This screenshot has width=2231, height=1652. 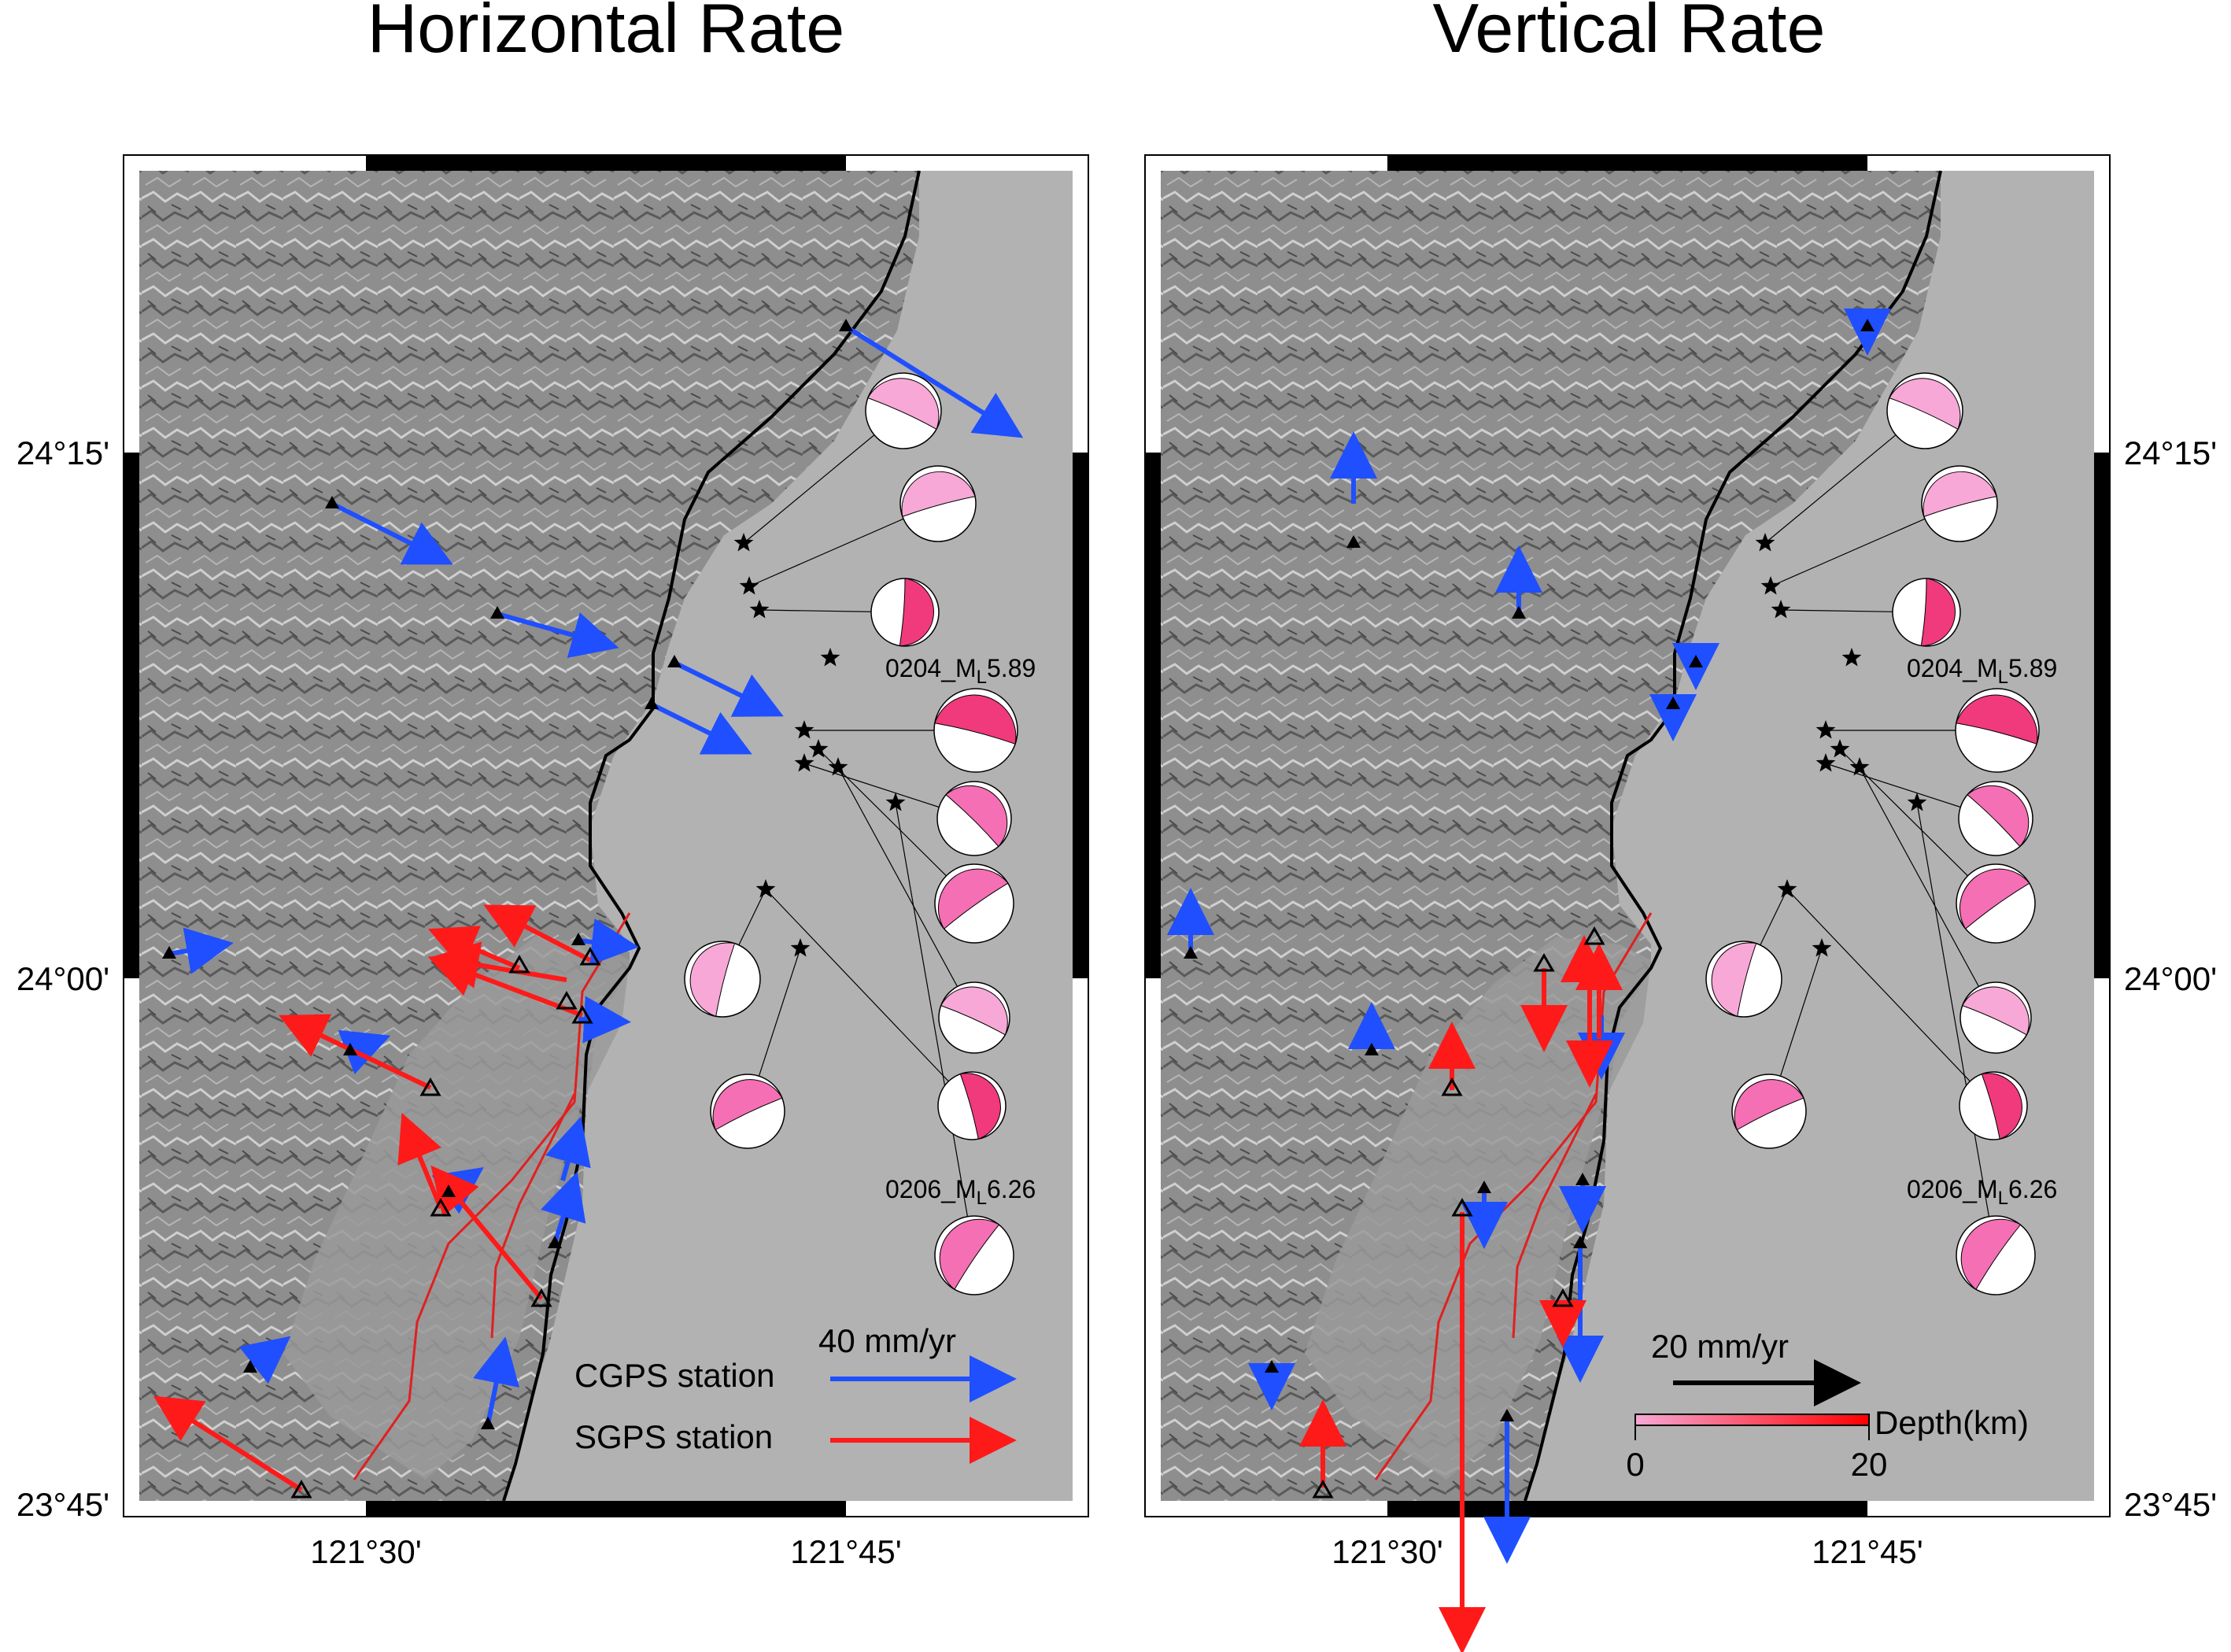 What do you see at coordinates (1952, 1423) in the screenshot?
I see `depth-label: Depth(km)` at bounding box center [1952, 1423].